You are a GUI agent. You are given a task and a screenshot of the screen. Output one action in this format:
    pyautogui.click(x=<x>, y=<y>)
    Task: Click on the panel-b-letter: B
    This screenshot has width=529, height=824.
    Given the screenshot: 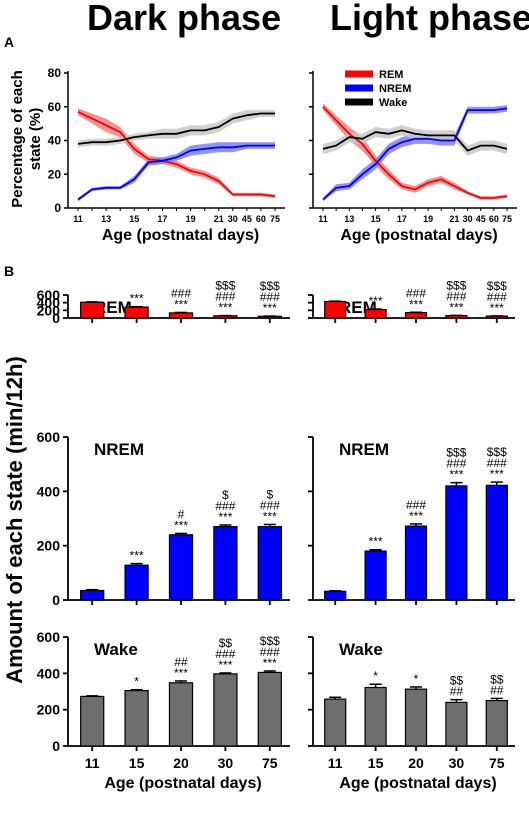 What is the action you would take?
    pyautogui.click(x=9, y=271)
    